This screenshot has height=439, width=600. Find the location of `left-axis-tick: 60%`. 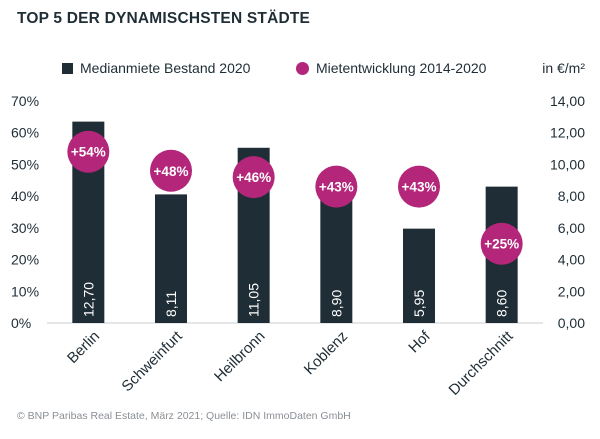

left-axis-tick: 60% is located at coordinates (25, 133).